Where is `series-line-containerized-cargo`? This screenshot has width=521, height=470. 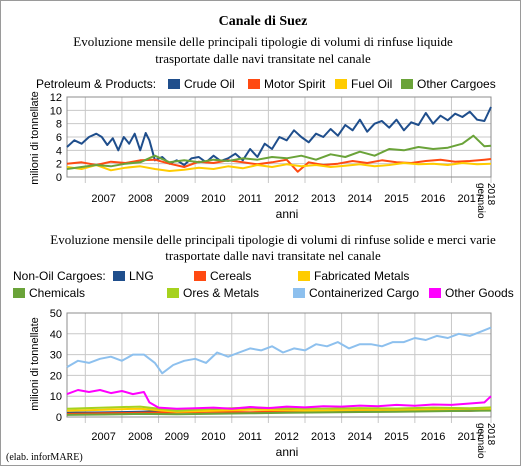 series-line-containerized-cargo is located at coordinates (279, 350).